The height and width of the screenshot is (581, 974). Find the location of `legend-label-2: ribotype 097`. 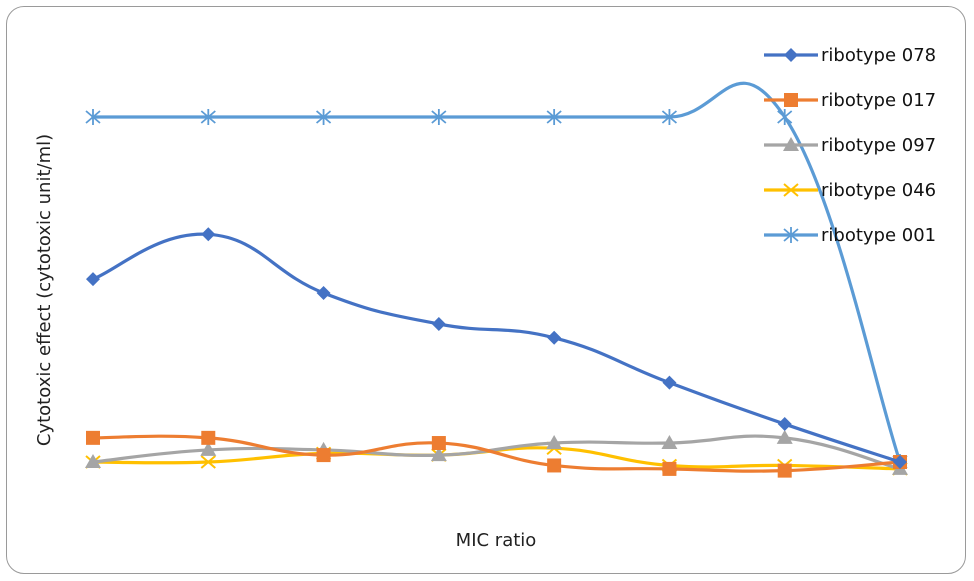

legend-label-2: ribotype 097 is located at coordinates (878, 145).